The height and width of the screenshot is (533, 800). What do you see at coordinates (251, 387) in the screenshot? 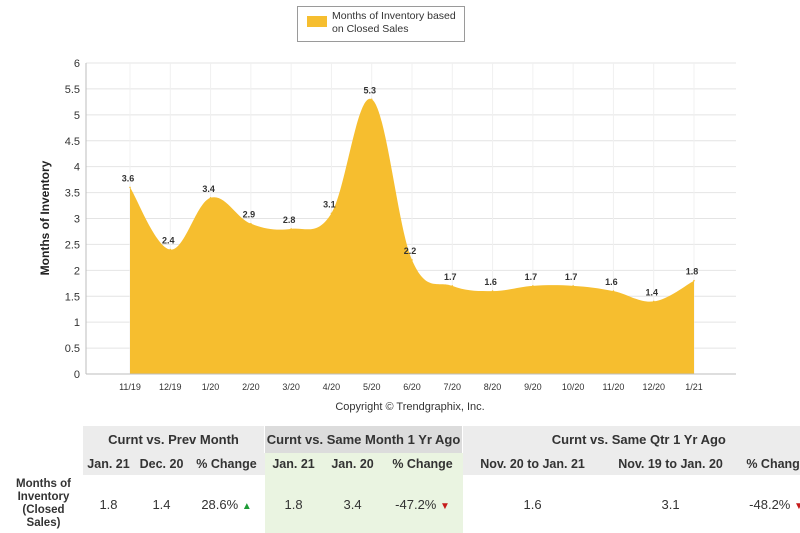
I see `x-tick-label: 2/20` at bounding box center [251, 387].